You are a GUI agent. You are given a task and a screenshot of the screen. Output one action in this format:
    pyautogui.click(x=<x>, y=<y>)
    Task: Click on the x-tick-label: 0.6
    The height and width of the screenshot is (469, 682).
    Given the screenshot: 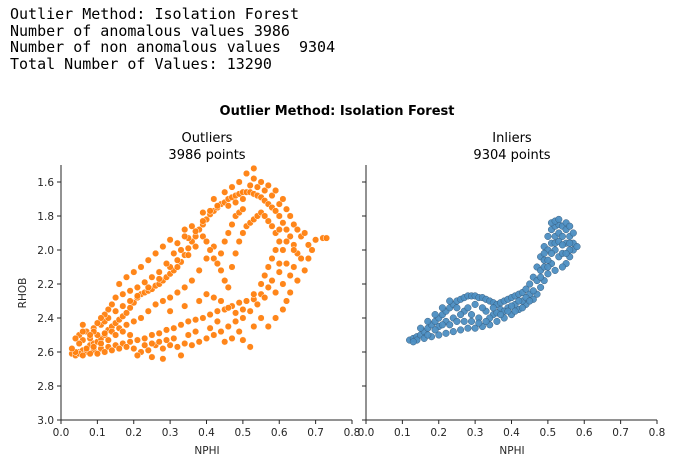 What is the action you would take?
    pyautogui.click(x=584, y=433)
    